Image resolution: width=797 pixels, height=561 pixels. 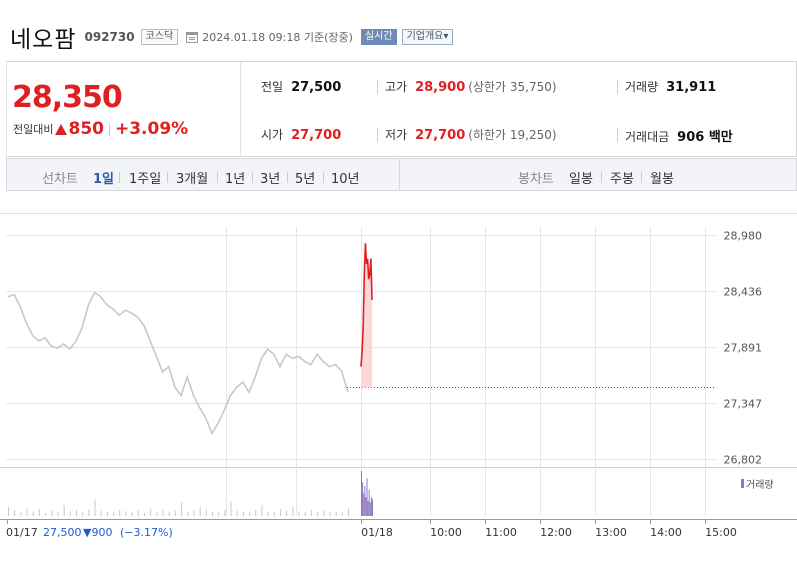 What do you see at coordinates (743, 292) in the screenshot?
I see `y-tick-label: 28,436` at bounding box center [743, 292].